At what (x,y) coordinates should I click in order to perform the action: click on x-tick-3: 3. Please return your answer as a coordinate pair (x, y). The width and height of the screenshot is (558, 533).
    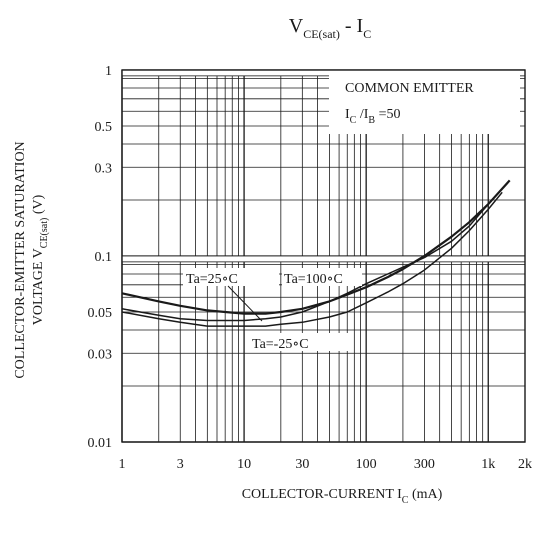
    Looking at the image, I should click on (180, 464).